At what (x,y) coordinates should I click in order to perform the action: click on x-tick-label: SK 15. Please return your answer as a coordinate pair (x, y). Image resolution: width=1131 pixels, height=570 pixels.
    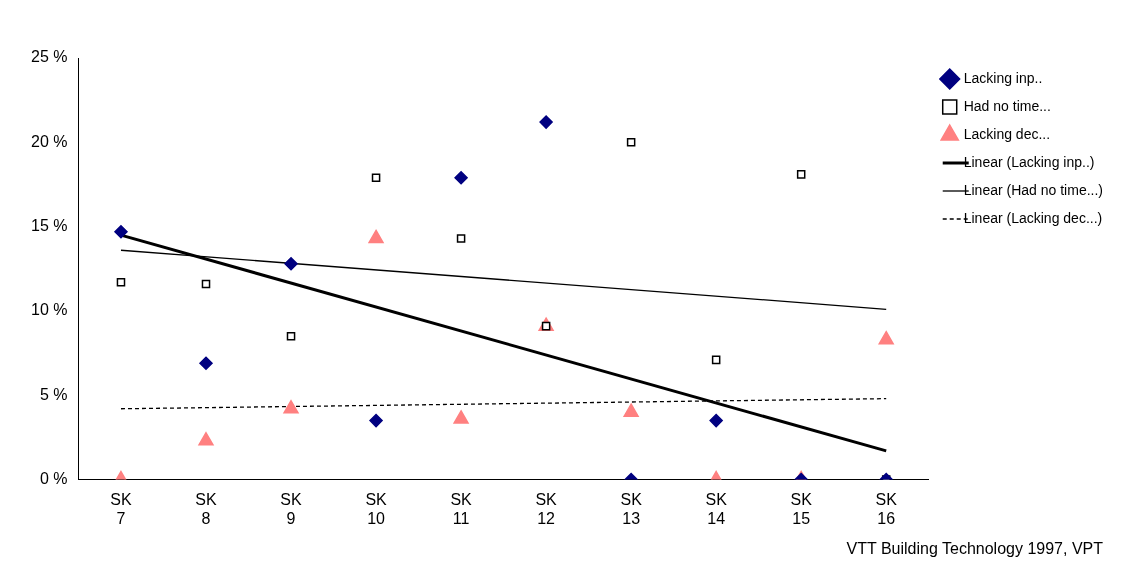
    Looking at the image, I should click on (801, 508).